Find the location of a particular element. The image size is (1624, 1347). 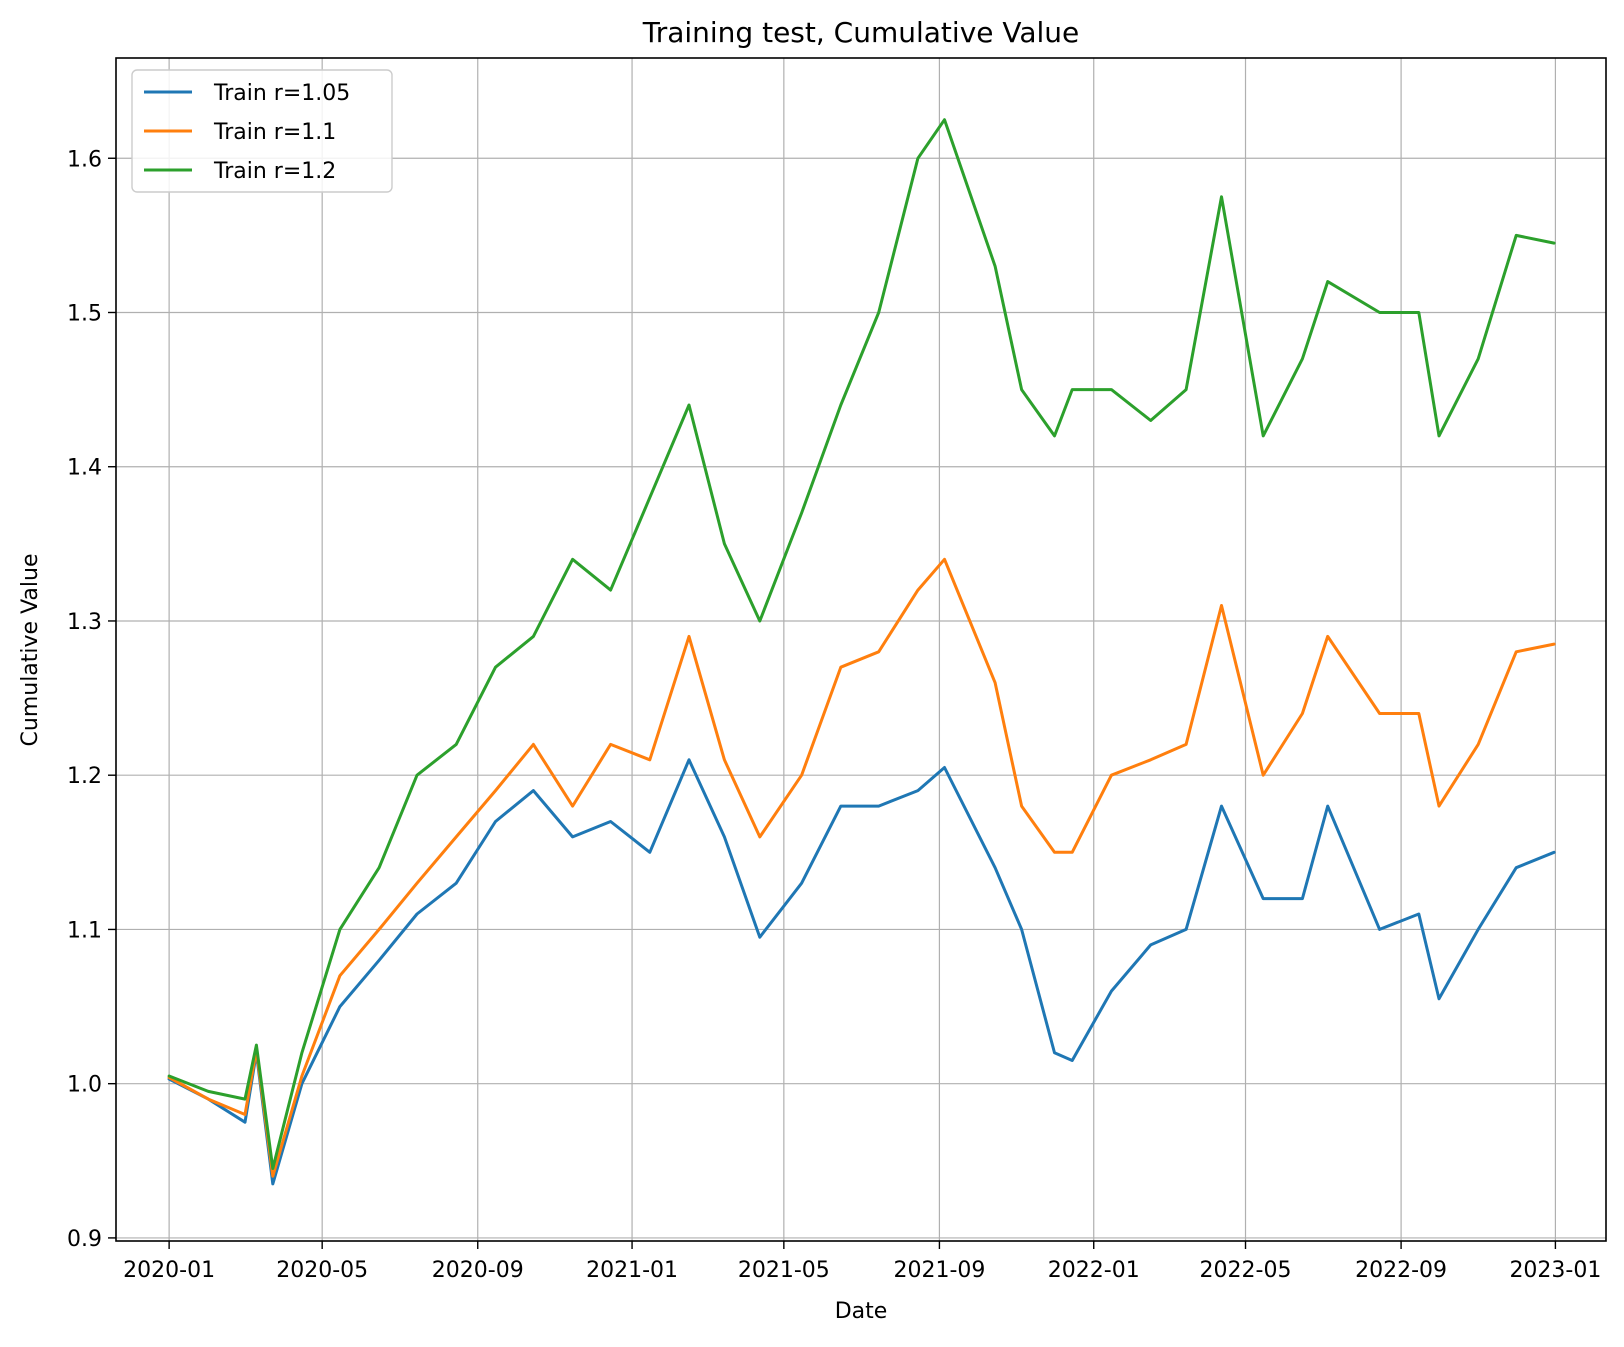

legend: Train r=1.05 Train r=1.1 Train r=1.2 is located at coordinates (262, 131).